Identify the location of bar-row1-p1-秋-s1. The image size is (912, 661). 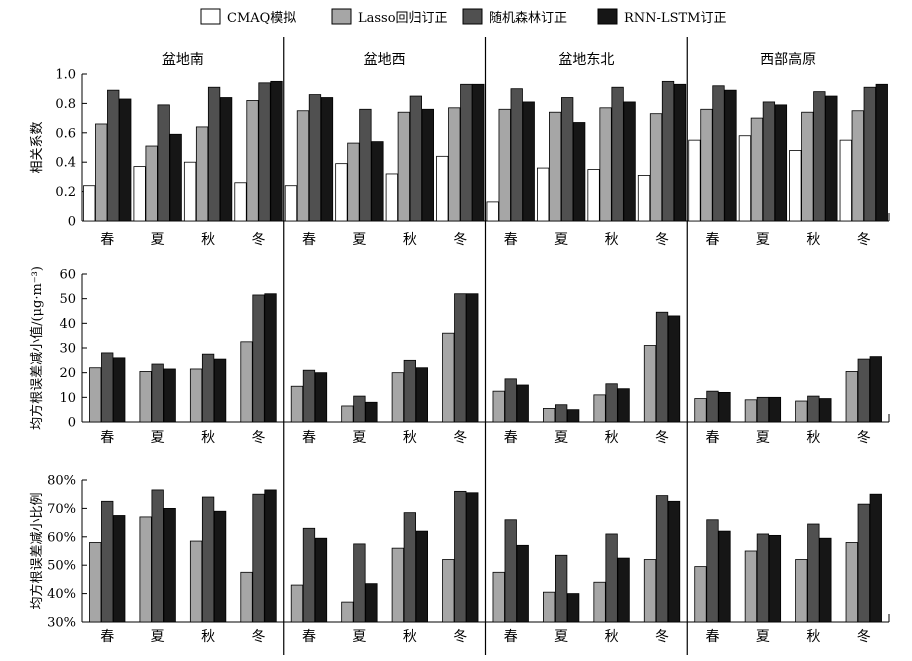
(409, 391).